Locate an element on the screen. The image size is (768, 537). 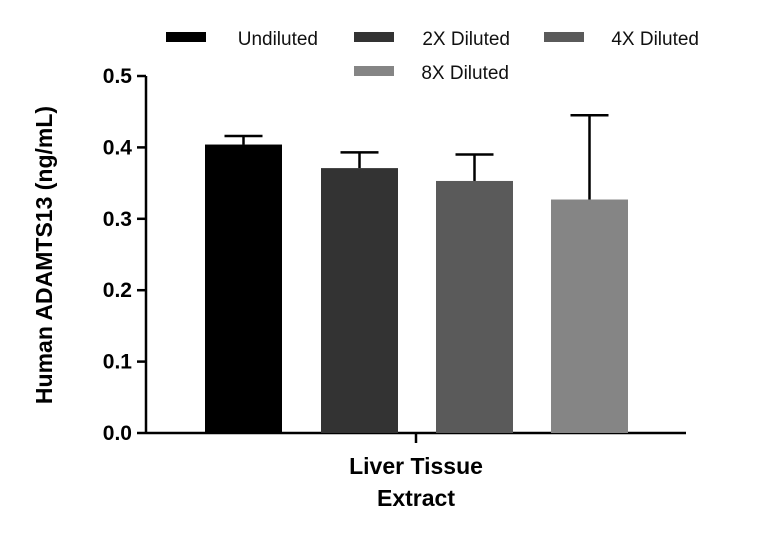
legend-swatch-4x-diluted is located at coordinates (564, 37).